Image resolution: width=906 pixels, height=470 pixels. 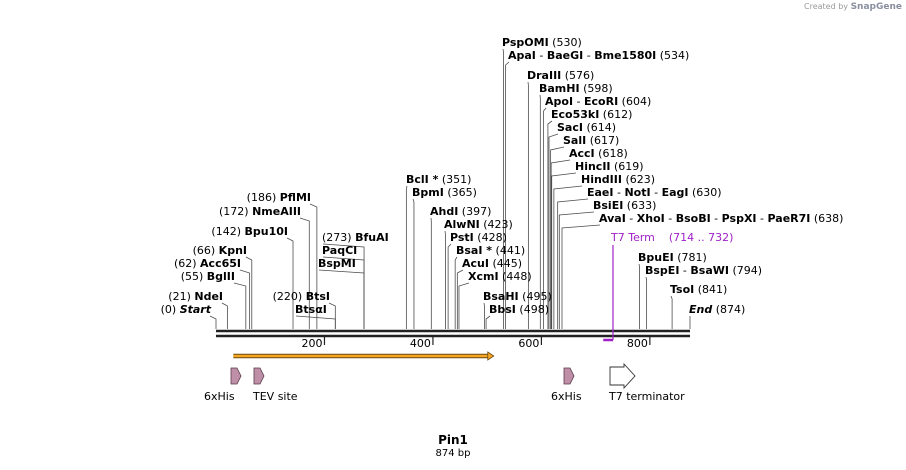 What do you see at coordinates (422, 179) in the screenshot?
I see `site-enzyme-name: BclI *` at bounding box center [422, 179].